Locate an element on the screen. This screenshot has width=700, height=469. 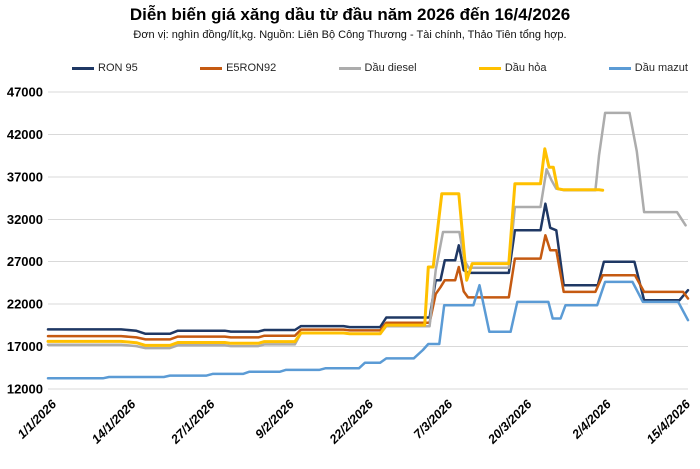
legend-label: Dầu diesel is located at coordinates (390, 68).